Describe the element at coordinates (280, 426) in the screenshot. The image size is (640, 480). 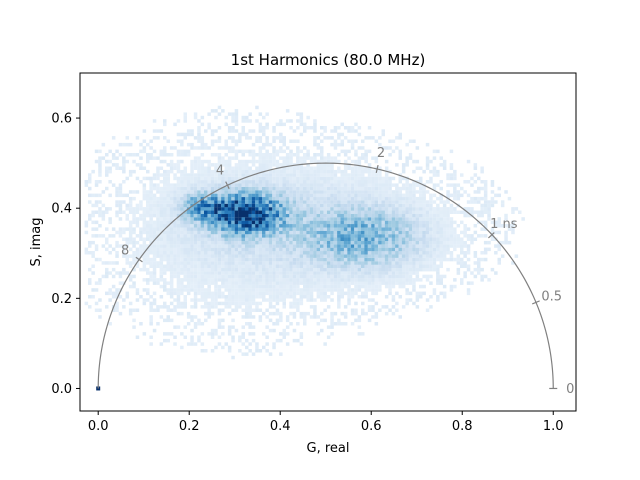
I see `x-tick-label: 0.4` at that location.